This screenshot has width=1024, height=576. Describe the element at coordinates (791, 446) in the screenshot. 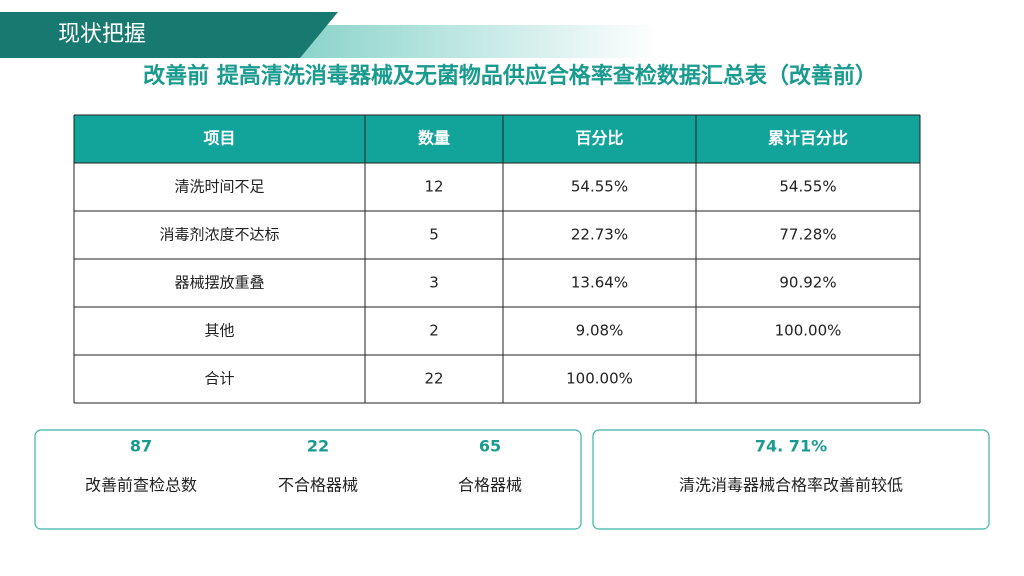

I see `summary-value: 74. 71%` at that location.